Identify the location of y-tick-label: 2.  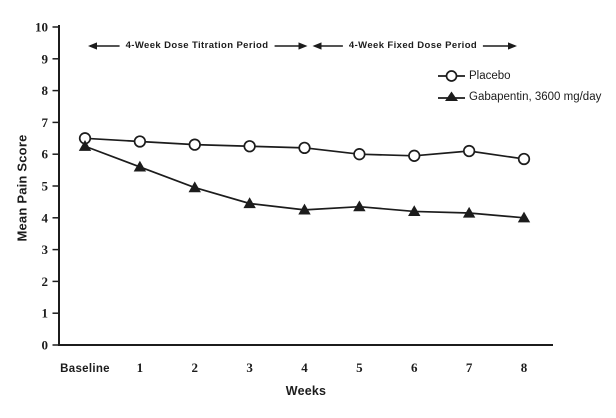
(45, 281).